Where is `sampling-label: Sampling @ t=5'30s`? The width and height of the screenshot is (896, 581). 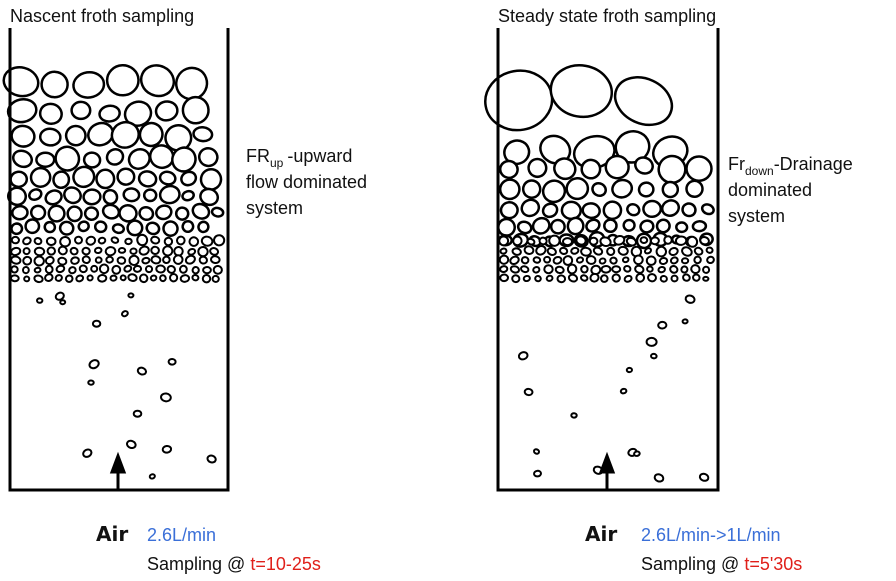
sampling-label: Sampling @ t=5'30s is located at coordinates (721, 564).